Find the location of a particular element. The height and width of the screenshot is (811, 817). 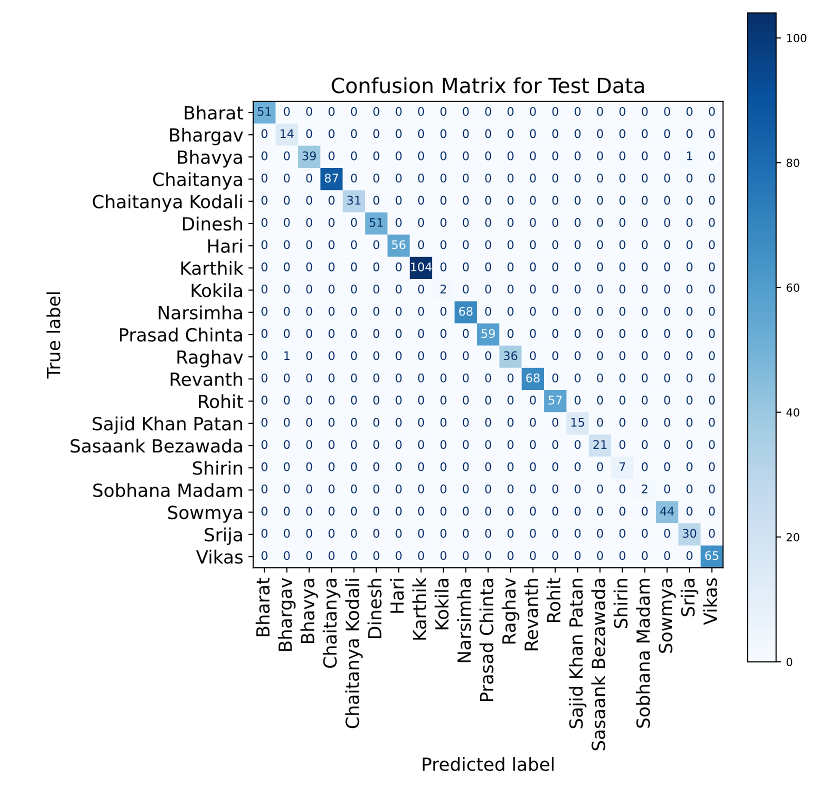

data-label: 59 is located at coordinates (488, 333).